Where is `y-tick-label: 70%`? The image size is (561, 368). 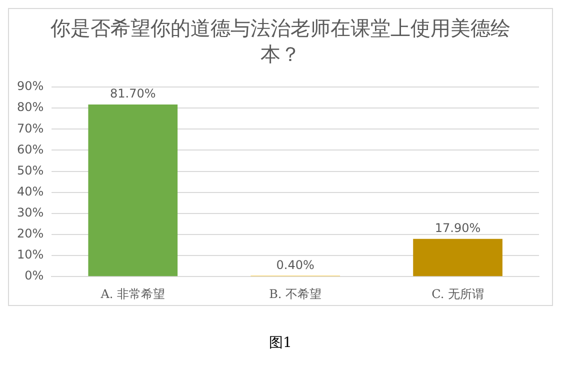 y-tick-label: 70% is located at coordinates (30, 128).